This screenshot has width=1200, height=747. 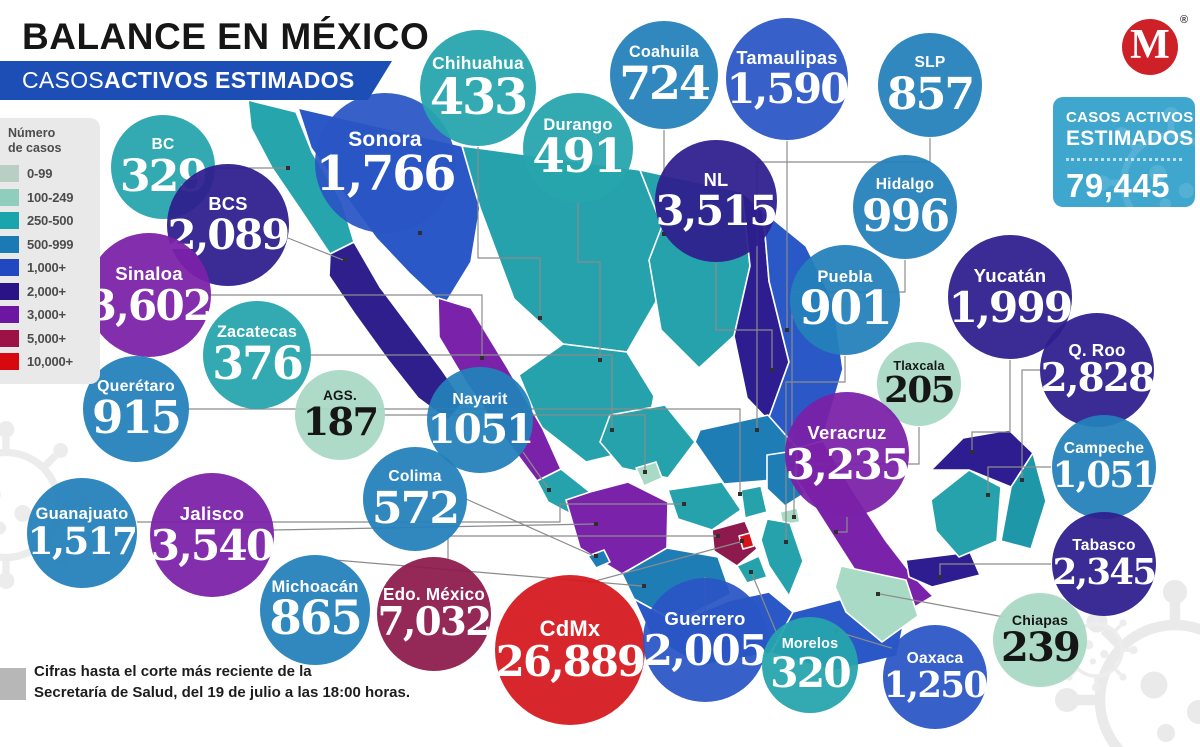 I want to click on state-bubble-qro: Querétaro 915, so click(x=136, y=409).